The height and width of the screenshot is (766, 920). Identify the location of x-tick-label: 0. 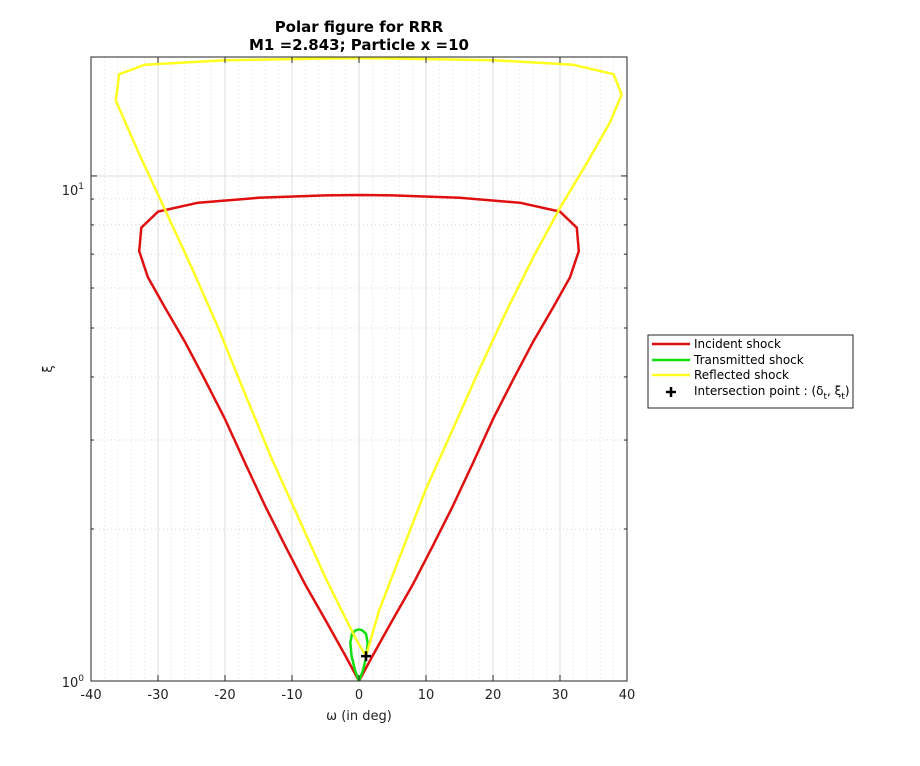
(359, 695).